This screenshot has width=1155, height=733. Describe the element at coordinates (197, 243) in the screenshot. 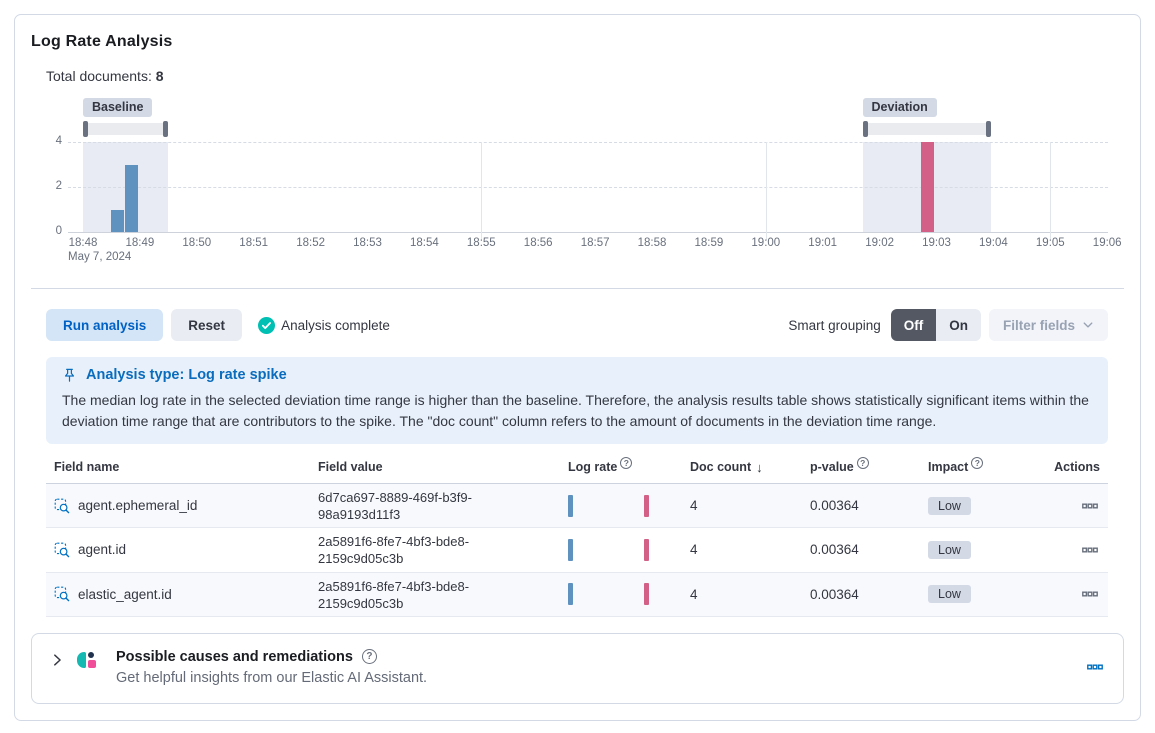

I see `x-axis-label: 18:50` at that location.